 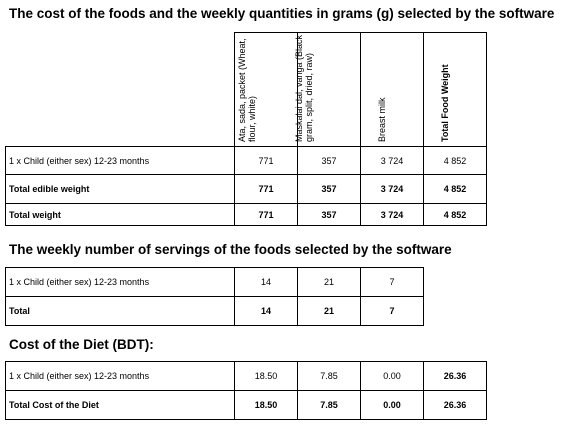 I want to click on column-header: Total Food Weight, so click(x=455, y=89).